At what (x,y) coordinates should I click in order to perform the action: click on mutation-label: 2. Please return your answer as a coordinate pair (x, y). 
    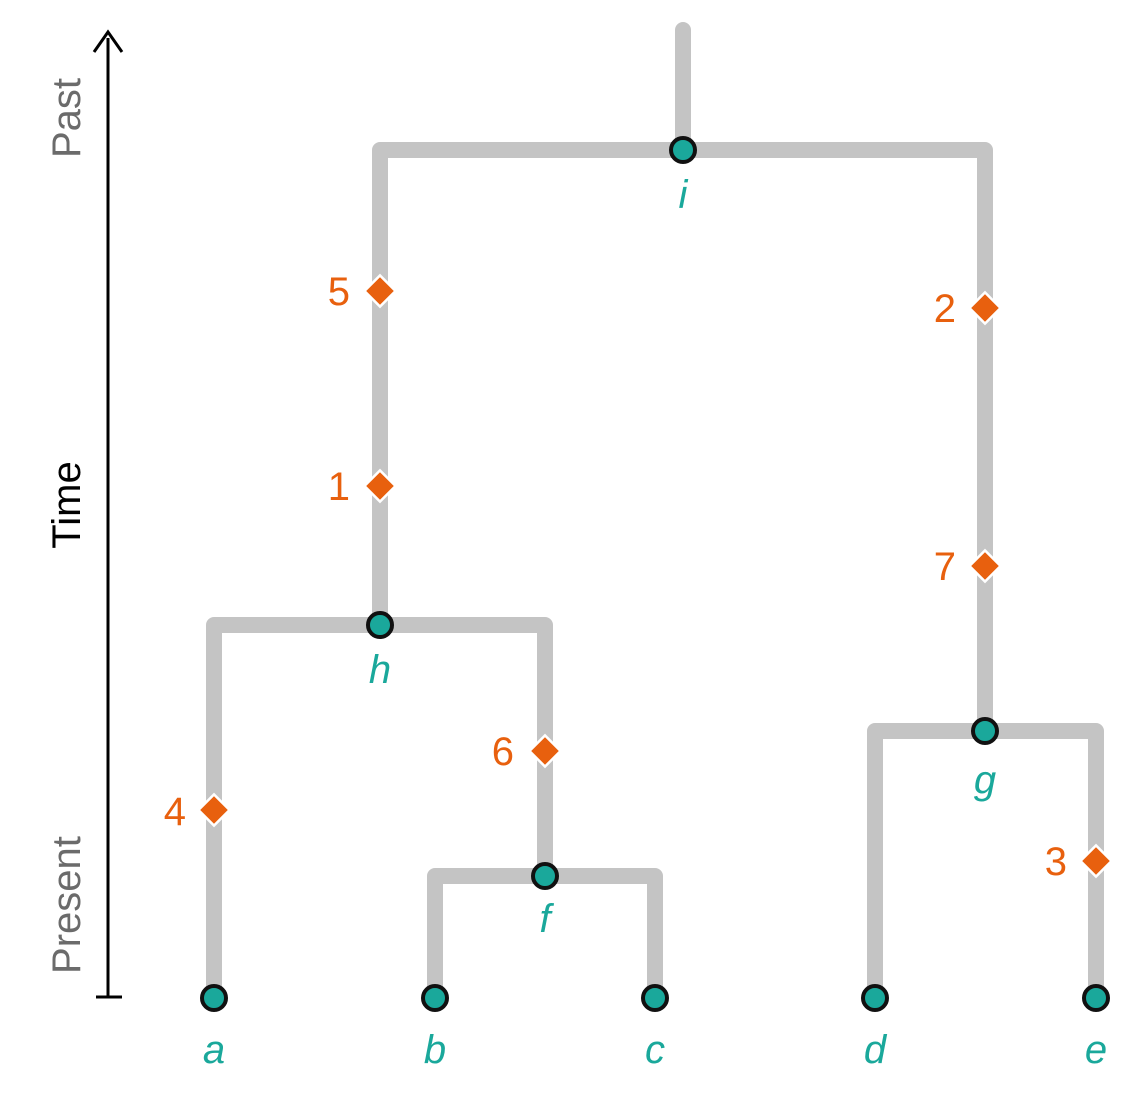
    Looking at the image, I should click on (945, 309).